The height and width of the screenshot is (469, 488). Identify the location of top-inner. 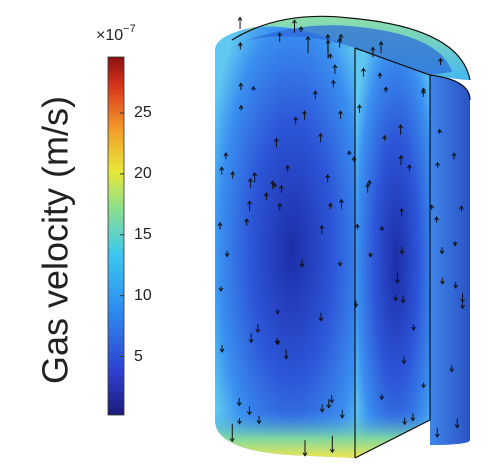
(350, 50).